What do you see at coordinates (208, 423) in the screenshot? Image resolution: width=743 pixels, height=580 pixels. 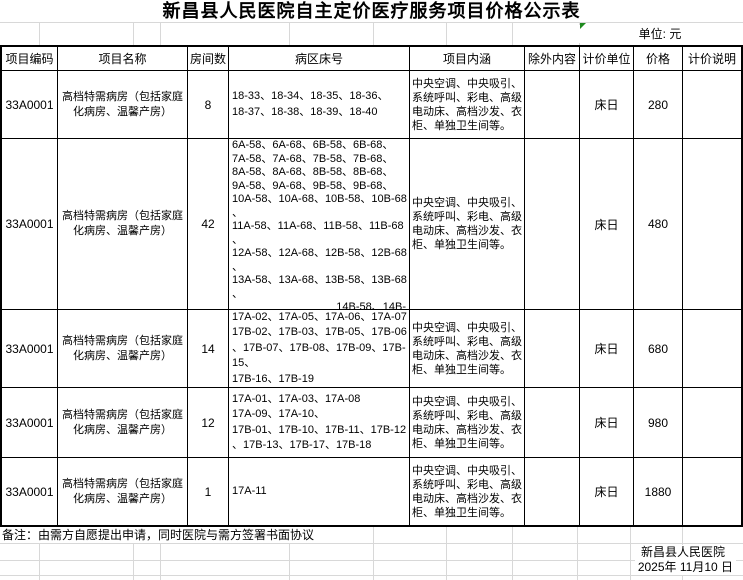 I see `cell-rooms: 12` at bounding box center [208, 423].